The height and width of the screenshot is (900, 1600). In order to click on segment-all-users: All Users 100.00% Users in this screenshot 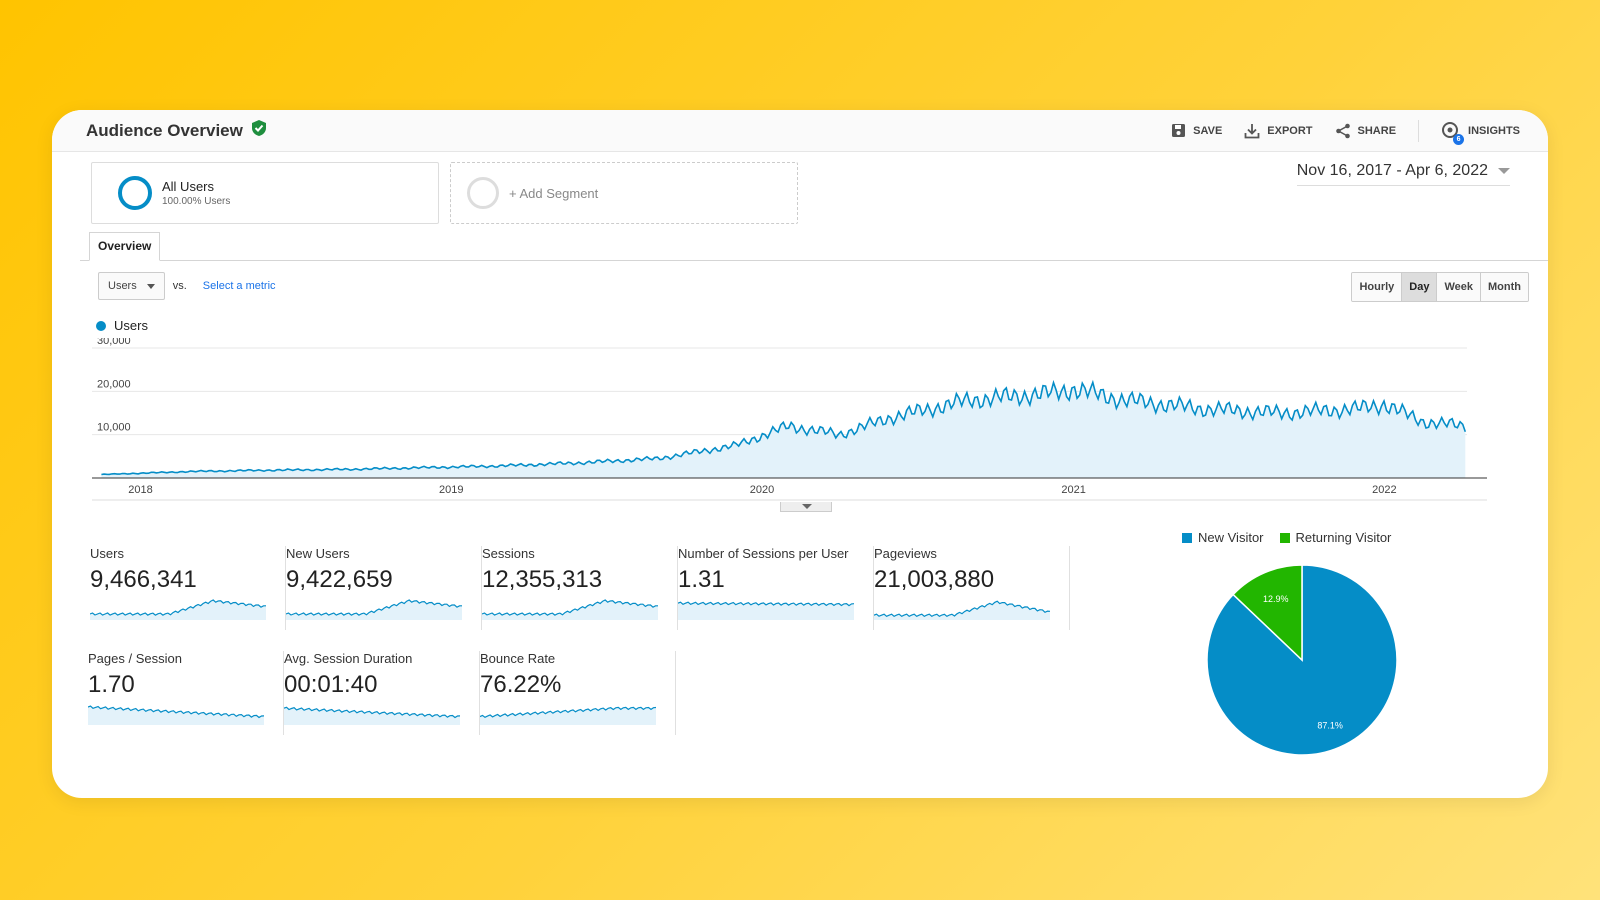, I will do `click(265, 193)`.